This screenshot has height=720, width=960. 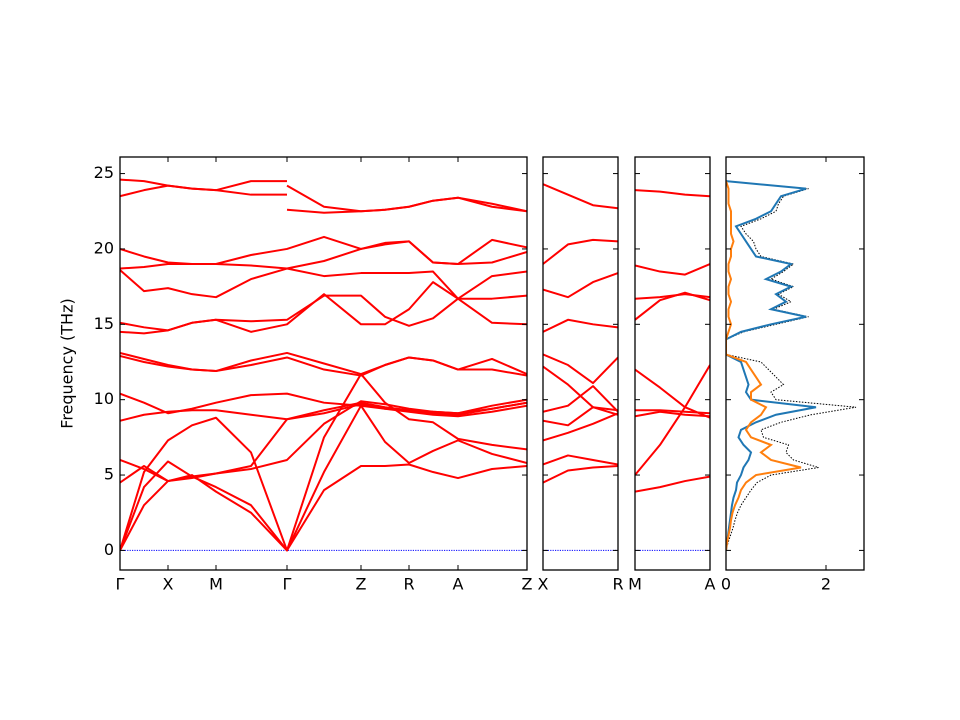 What do you see at coordinates (109, 549) in the screenshot?
I see `y-tick-label: 0` at bounding box center [109, 549].